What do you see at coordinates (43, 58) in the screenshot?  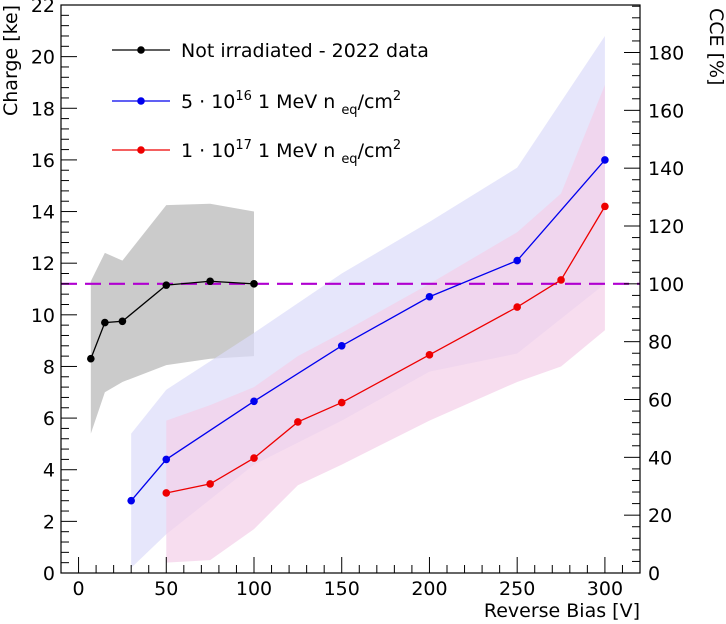 I see `y-tick-label: 20` at bounding box center [43, 58].